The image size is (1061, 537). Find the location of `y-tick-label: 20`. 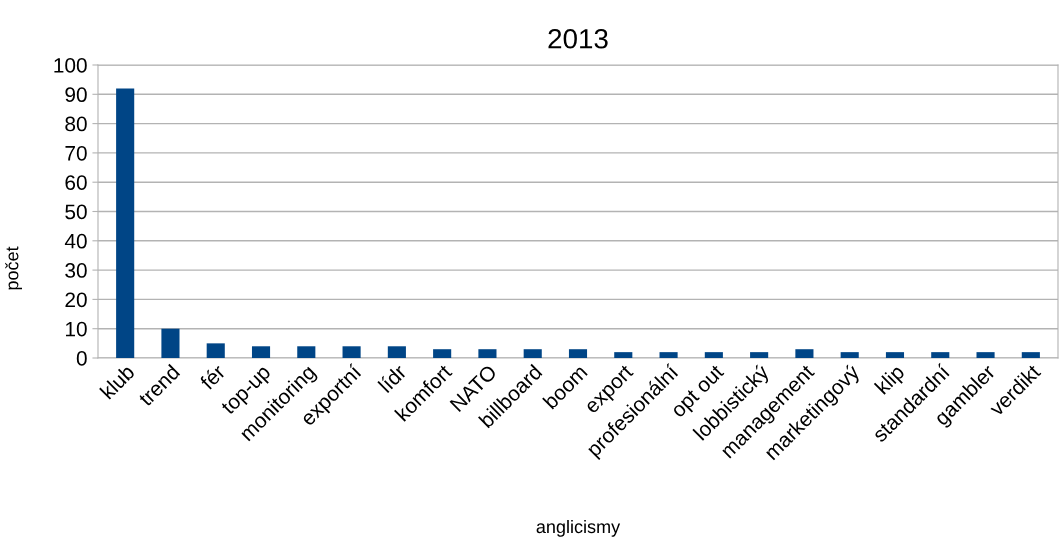

y-tick-label: 20 is located at coordinates (76, 300).